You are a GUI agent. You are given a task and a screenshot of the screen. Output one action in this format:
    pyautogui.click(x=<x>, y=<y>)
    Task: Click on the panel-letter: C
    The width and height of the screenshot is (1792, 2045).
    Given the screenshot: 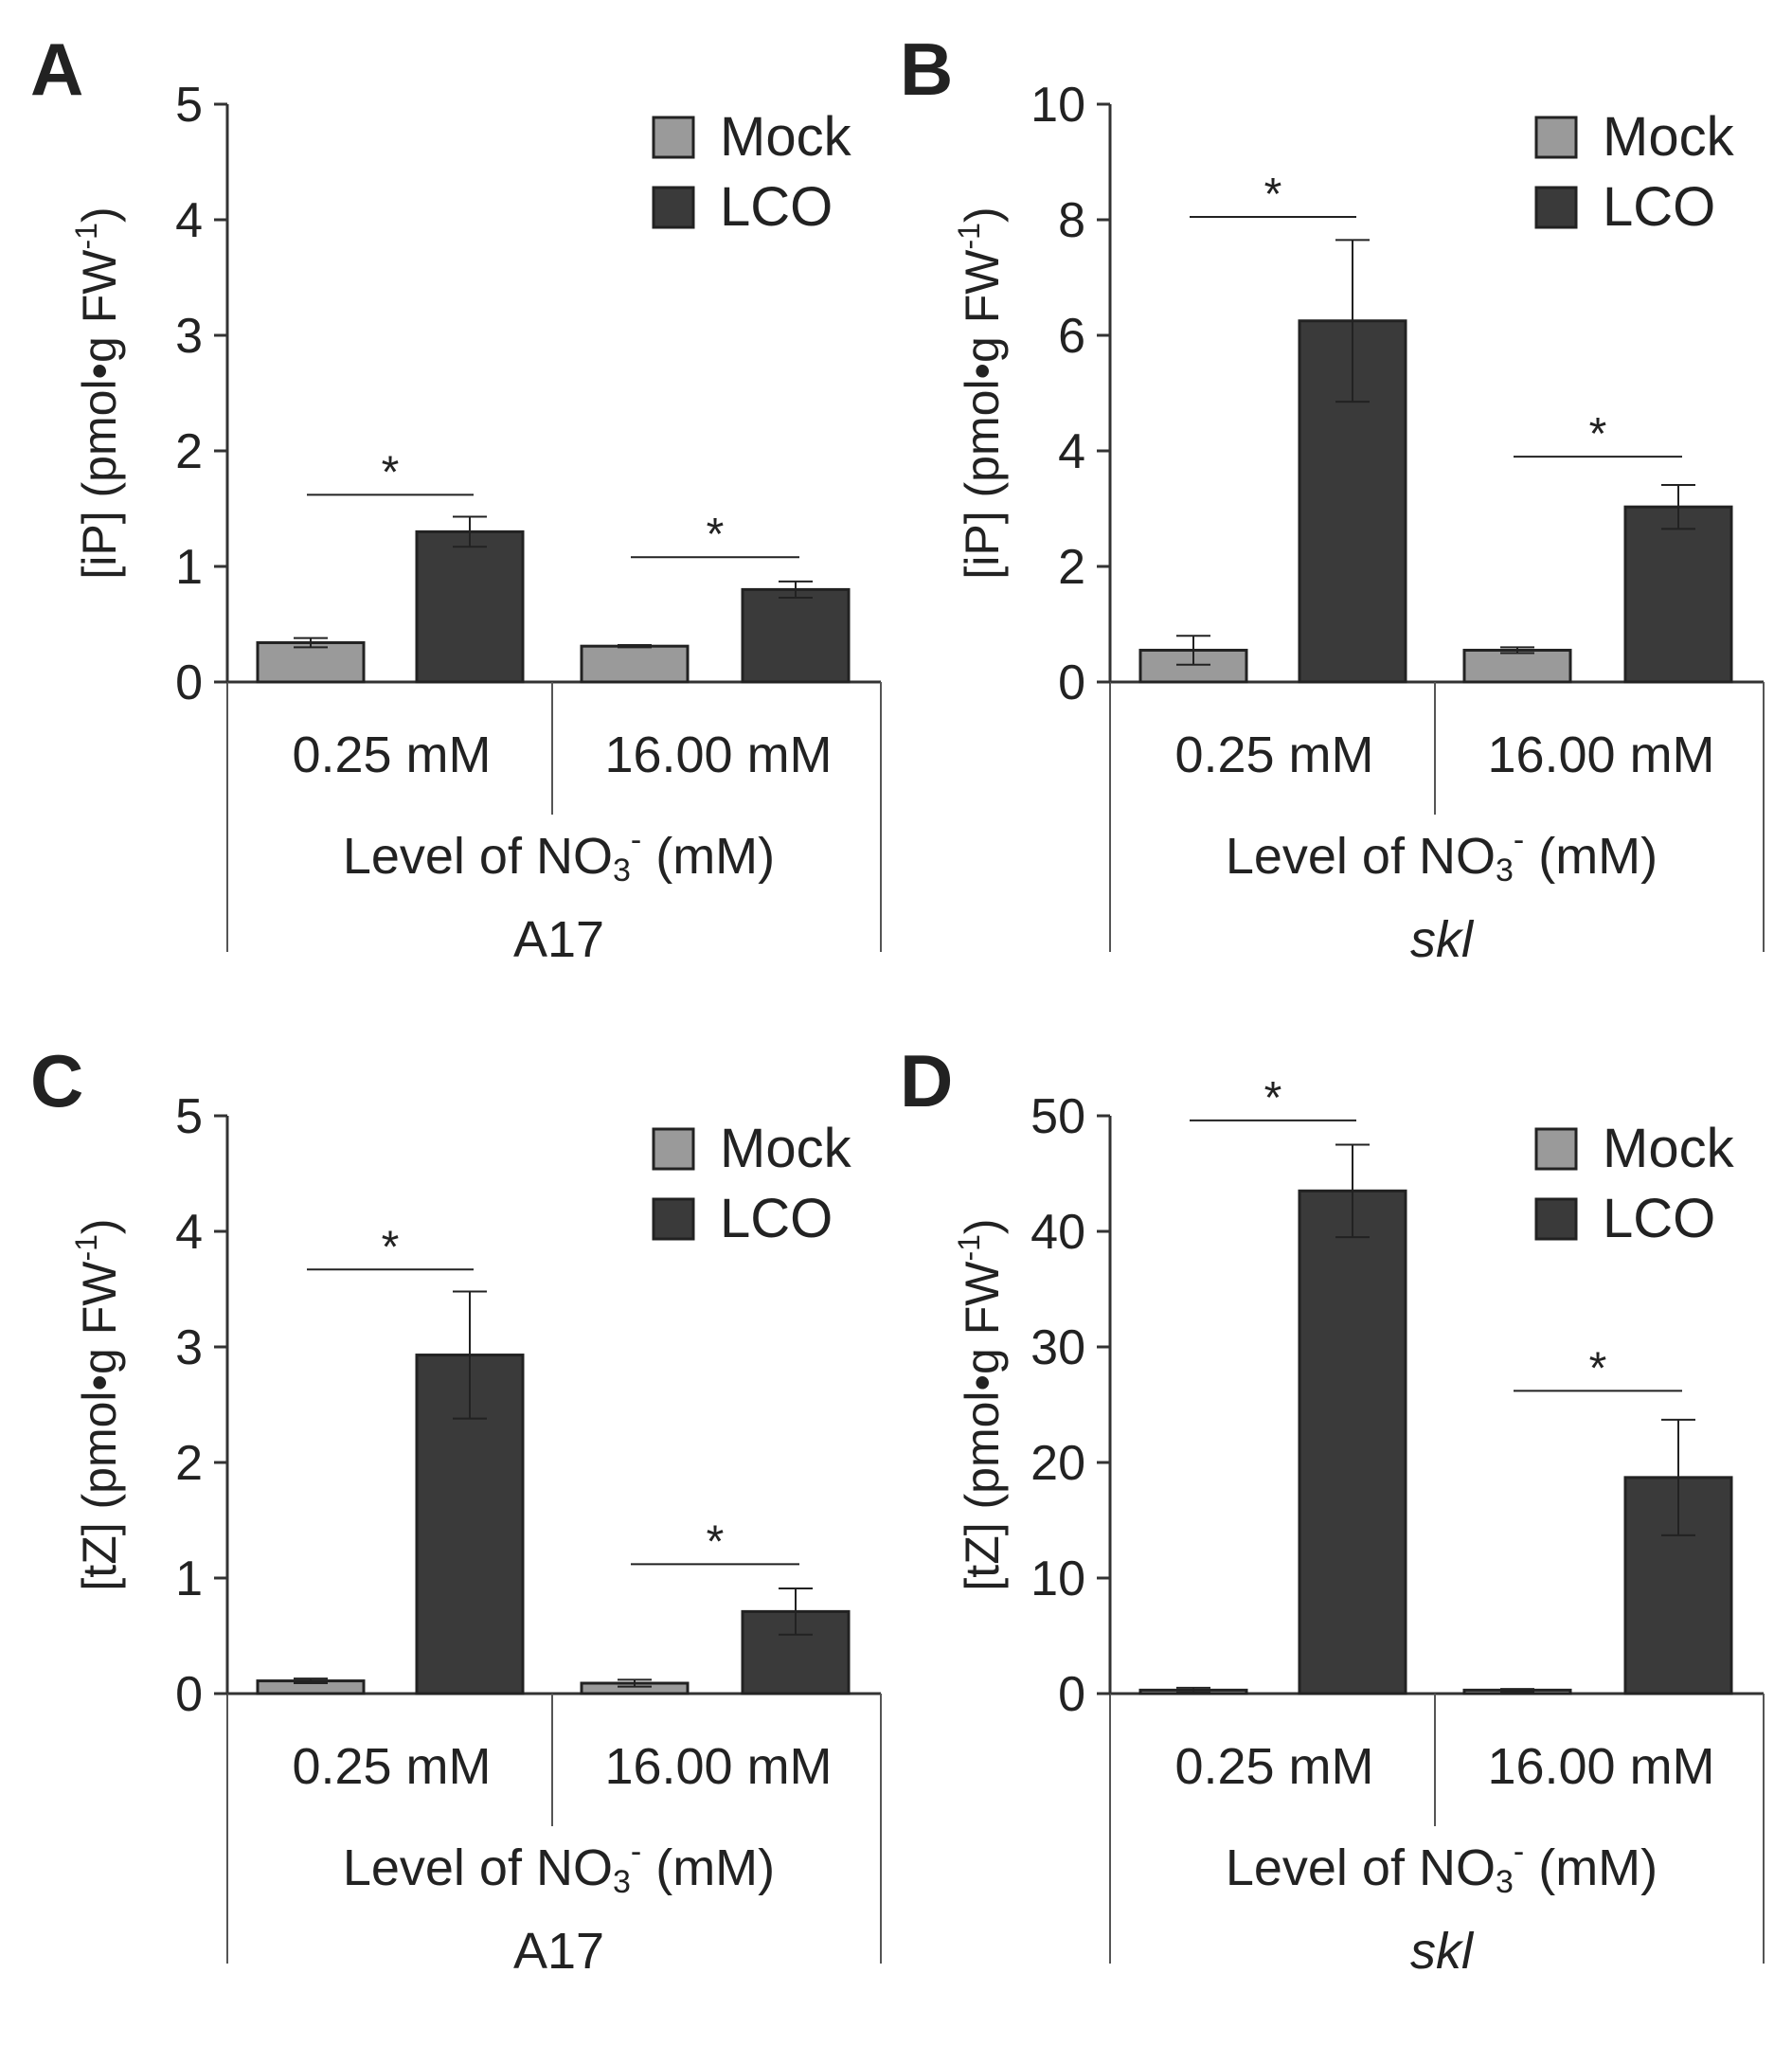 What is the action you would take?
    pyautogui.click(x=56, y=1081)
    